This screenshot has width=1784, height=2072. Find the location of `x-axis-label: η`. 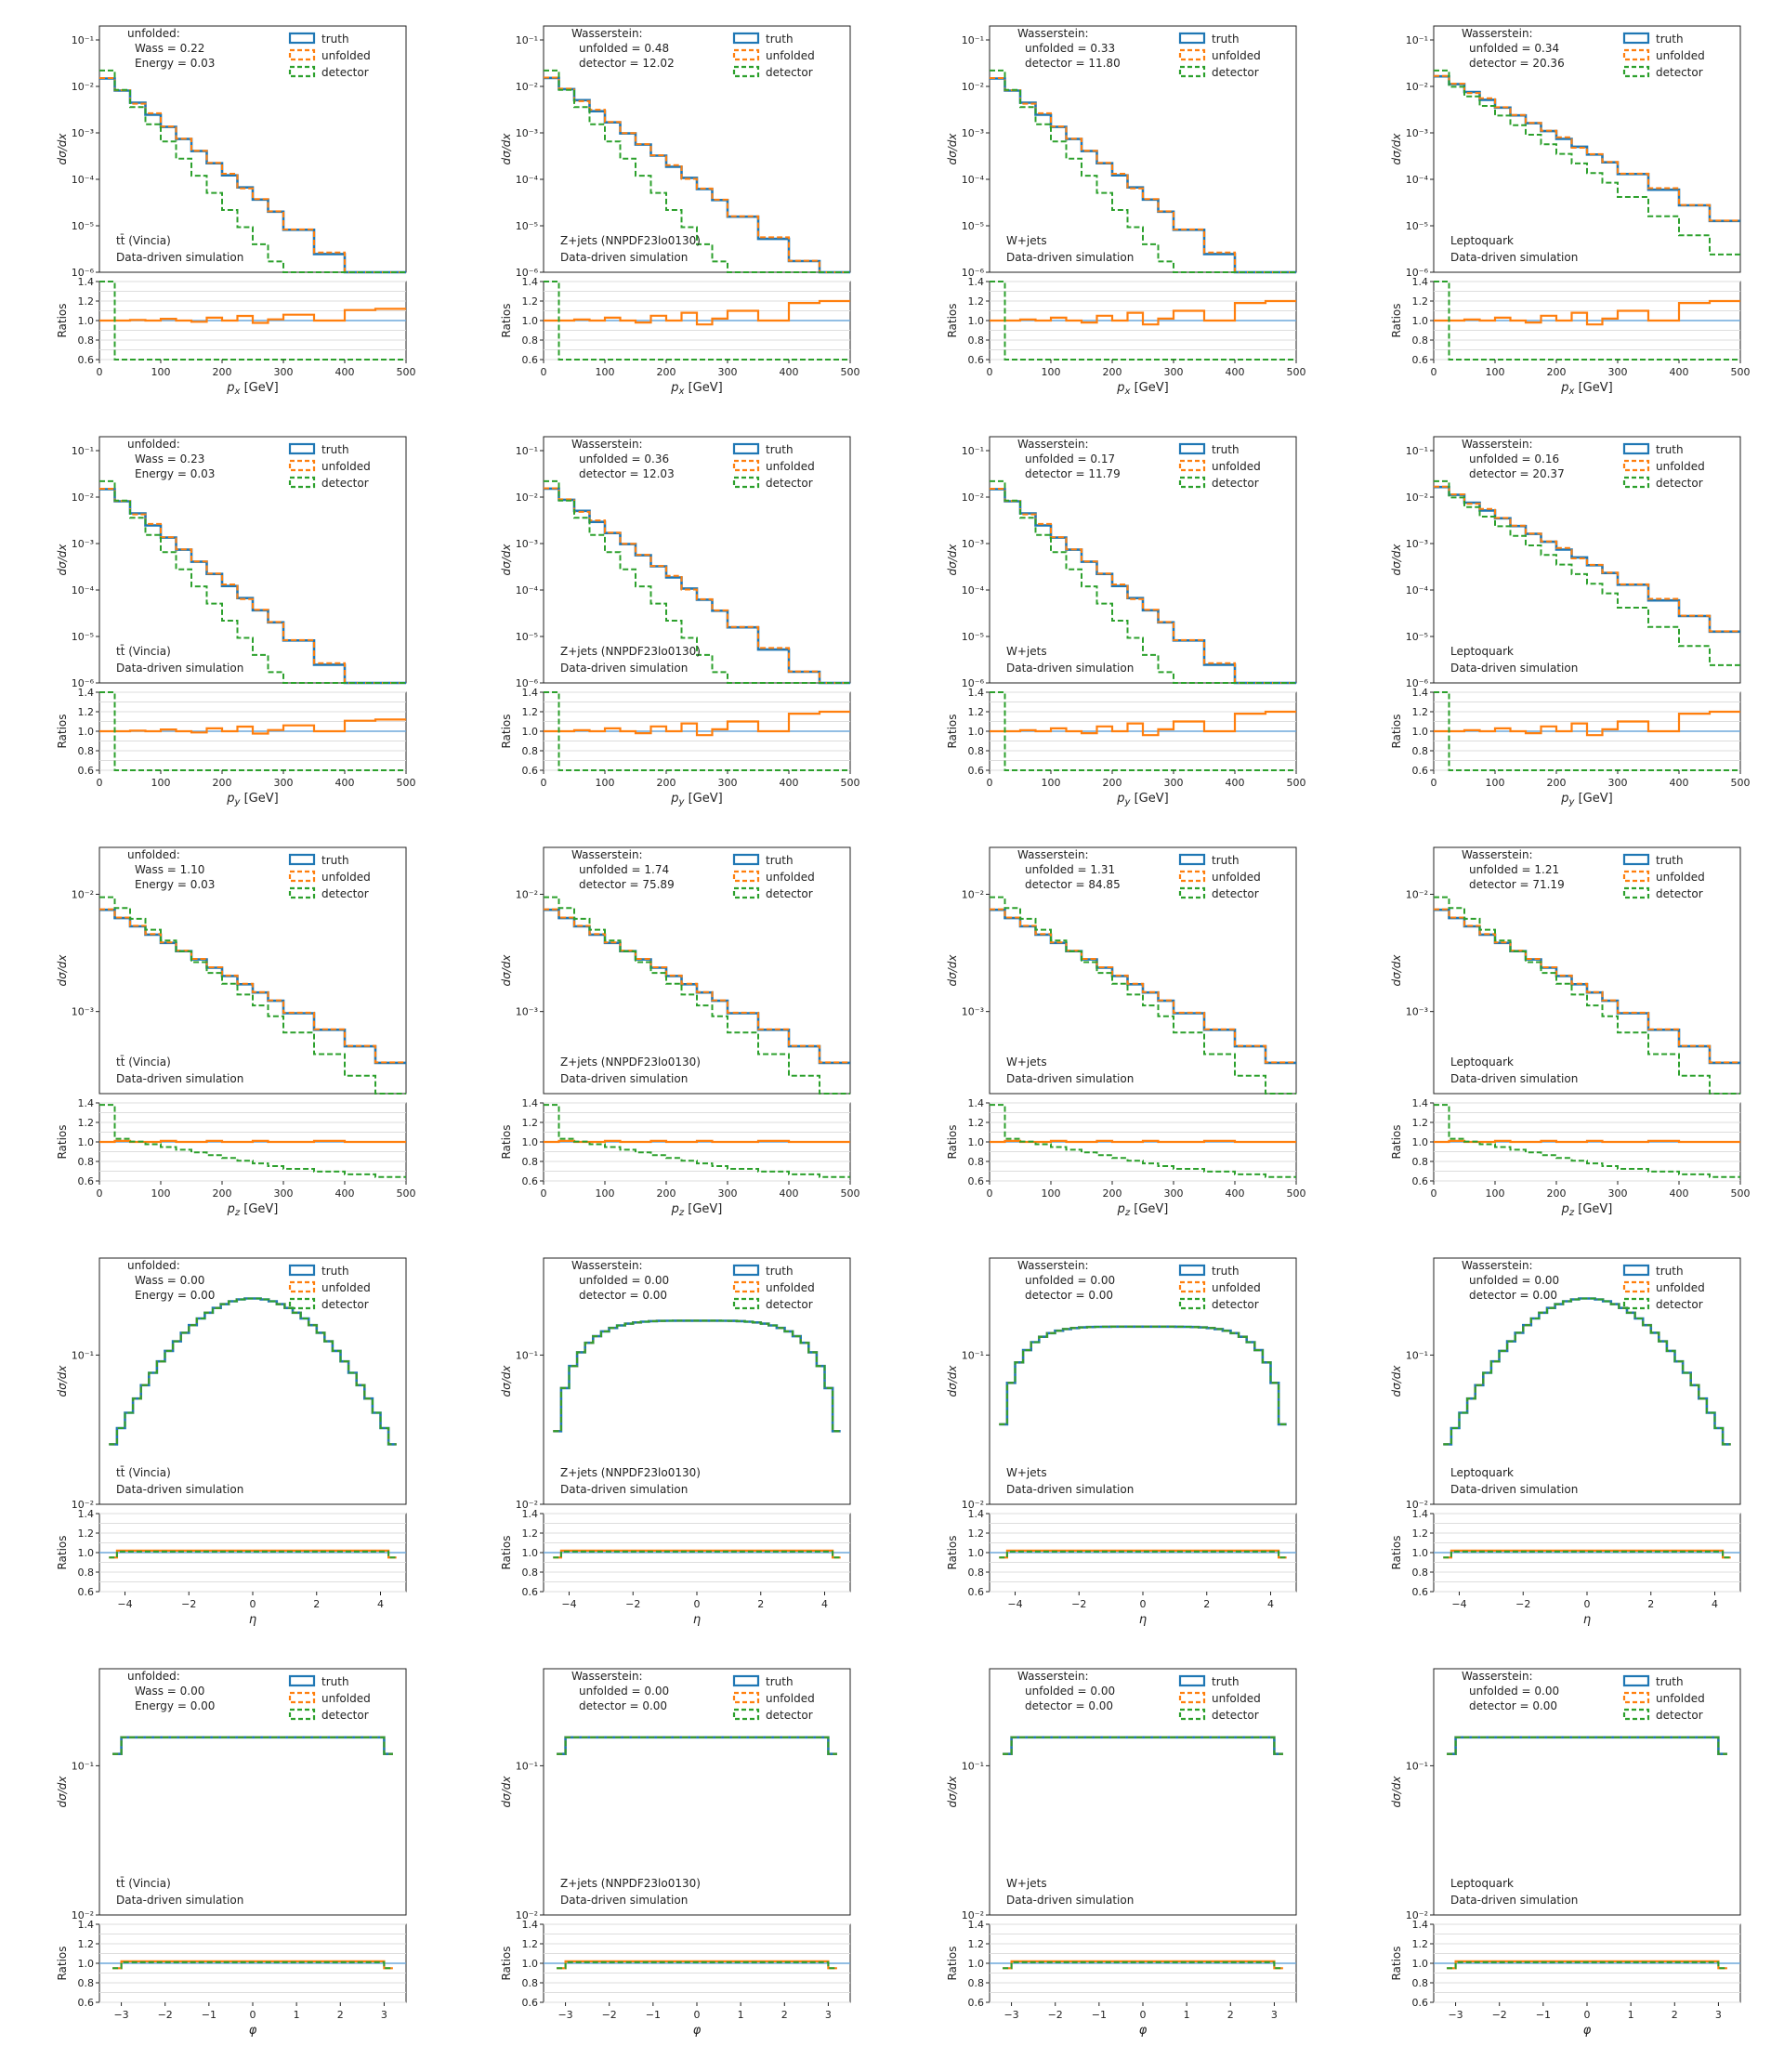

x-axis-label: η is located at coordinates (1143, 1620).